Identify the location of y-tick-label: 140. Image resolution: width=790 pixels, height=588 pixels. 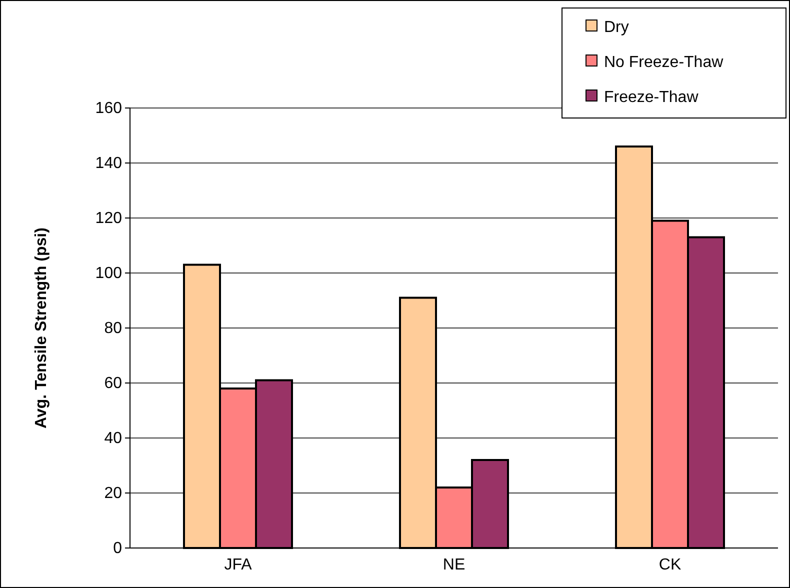
(108, 163).